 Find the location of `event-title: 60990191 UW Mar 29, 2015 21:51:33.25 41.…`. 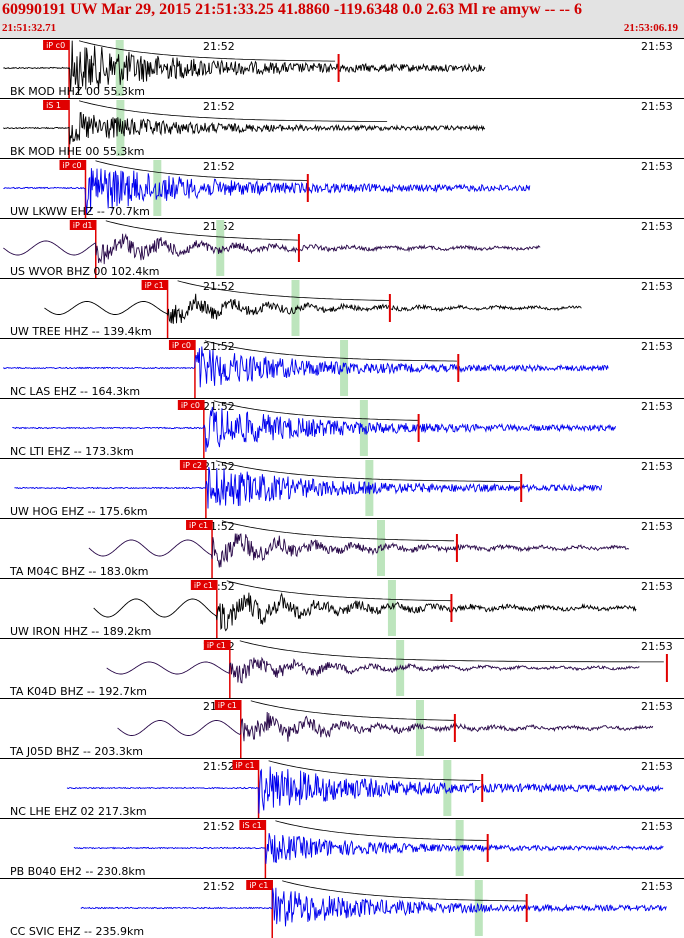

event-title: 60990191 UW Mar 29, 2015 21:51:33.25 41.… is located at coordinates (292, 9).